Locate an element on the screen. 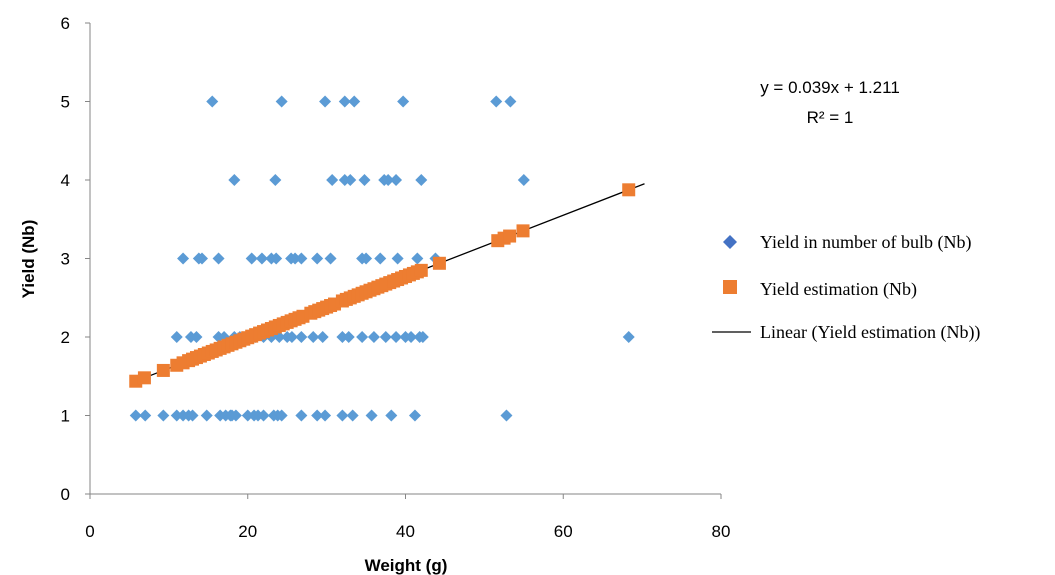 The height and width of the screenshot is (575, 1055). x-tick-label: 80 is located at coordinates (721, 531).